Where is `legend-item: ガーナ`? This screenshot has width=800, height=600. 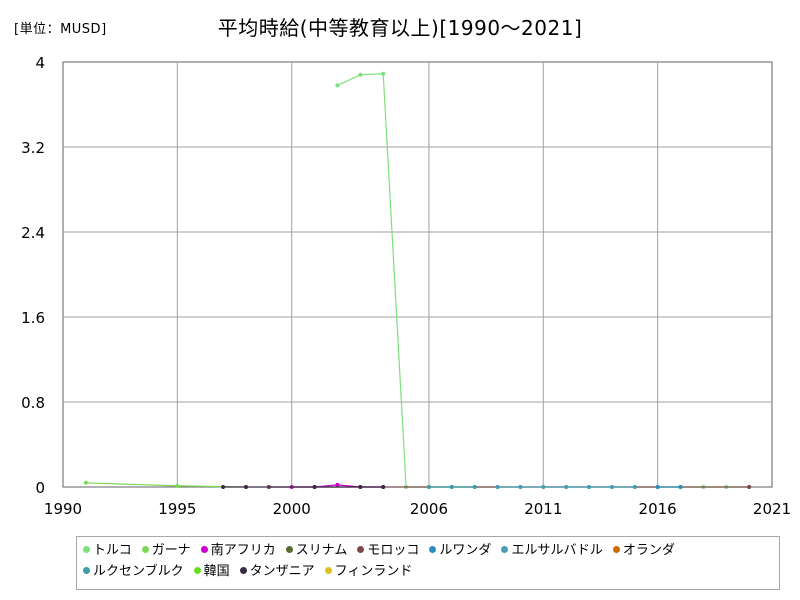 legend-item: ガーナ is located at coordinates (166, 550).